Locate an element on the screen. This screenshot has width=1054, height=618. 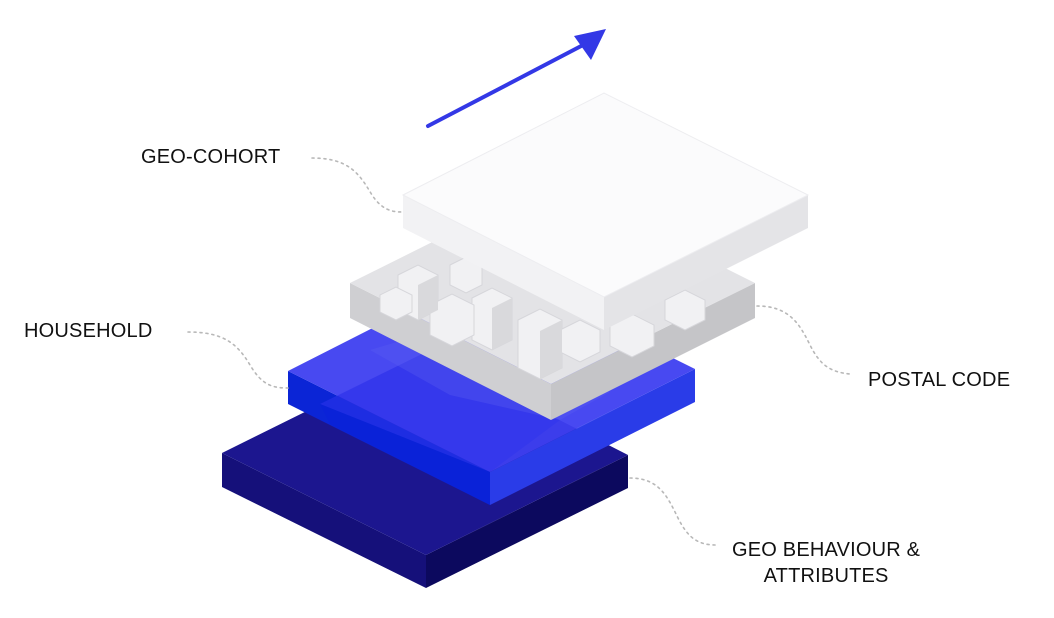
geo-cohort-label: GEO-COHORT is located at coordinates (211, 157).